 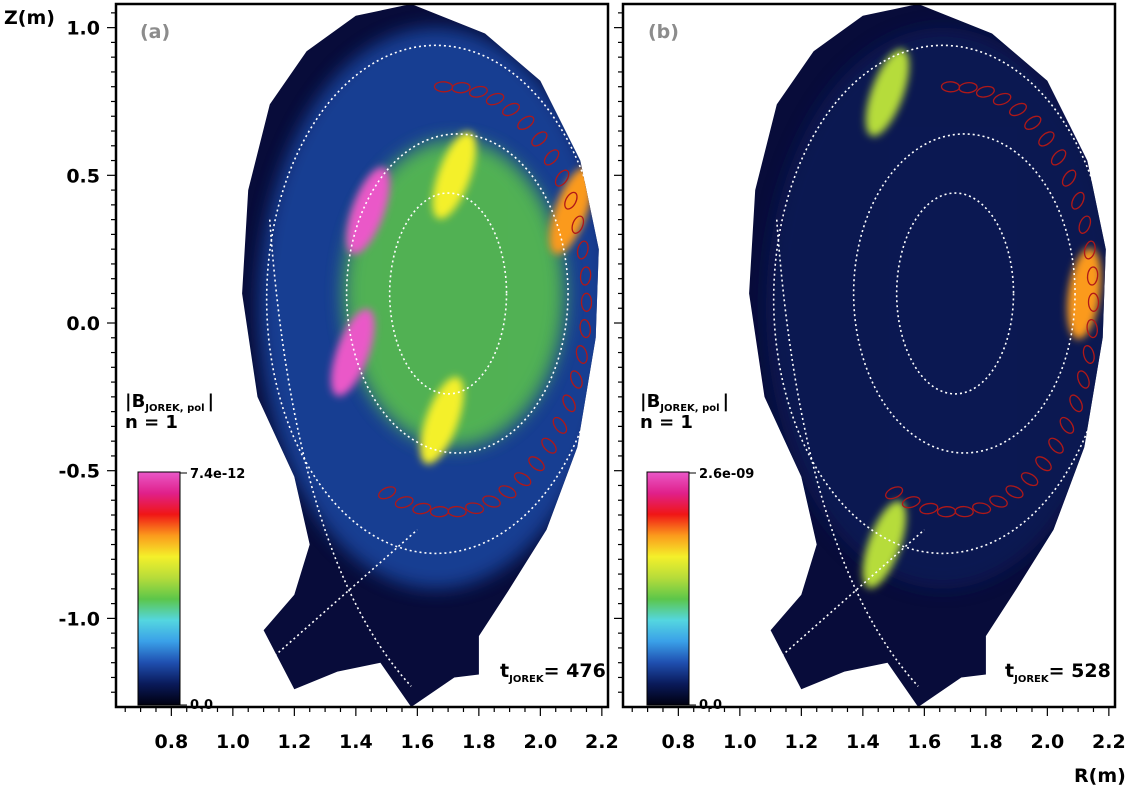 I want to click on x-tick-label-a-6: 2.0, so click(x=541, y=742).